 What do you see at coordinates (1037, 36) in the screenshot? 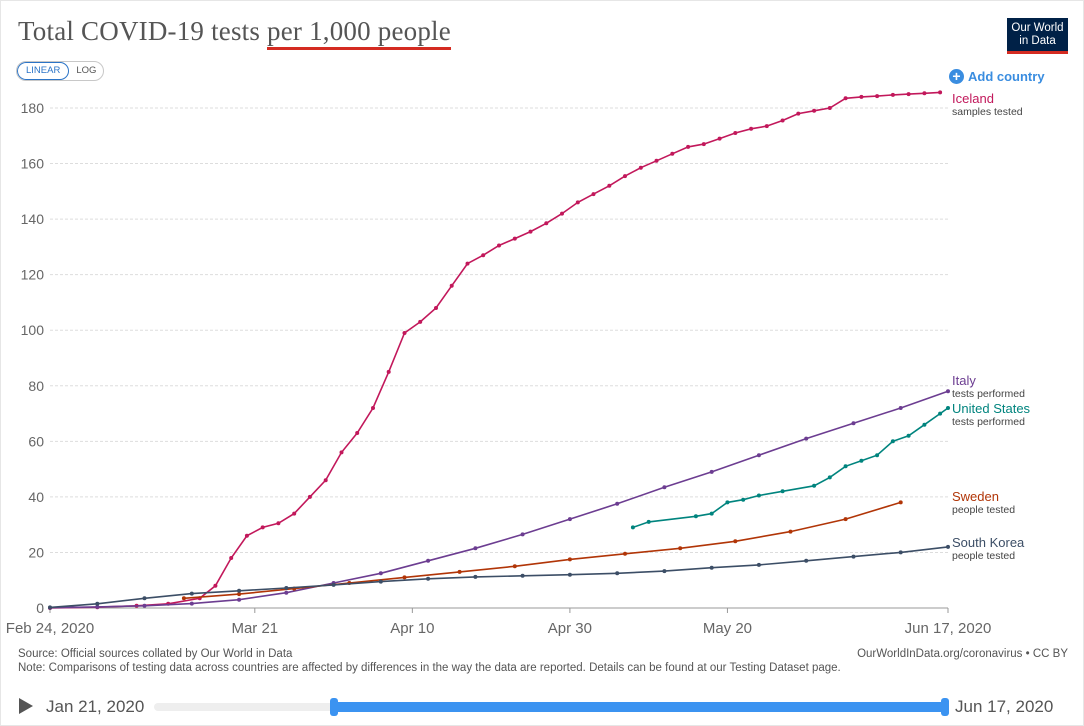
I see `owid-logo: Our World in Data` at bounding box center [1037, 36].